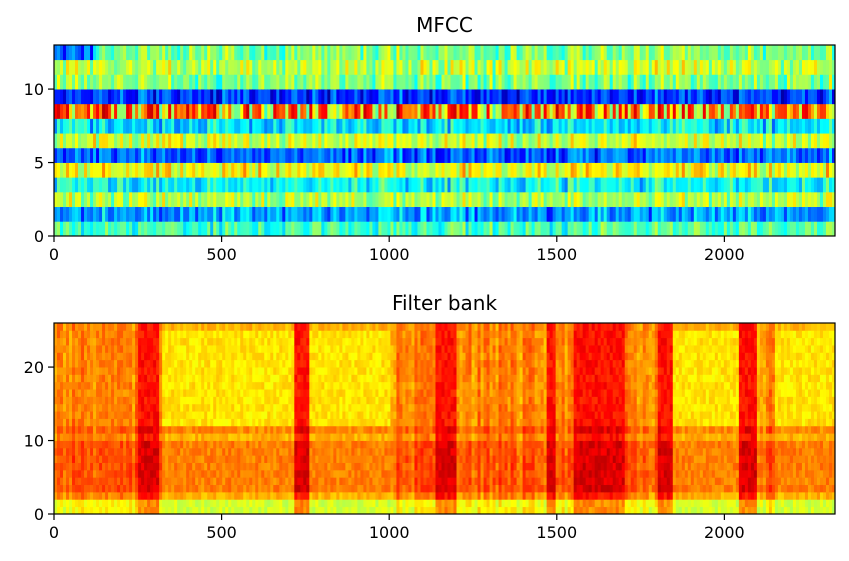 The image size is (849, 561). What do you see at coordinates (397, 250) in the screenshot?
I see `mfcc-x-ticks: 0 500 1000 1500 2000` at bounding box center [397, 250].